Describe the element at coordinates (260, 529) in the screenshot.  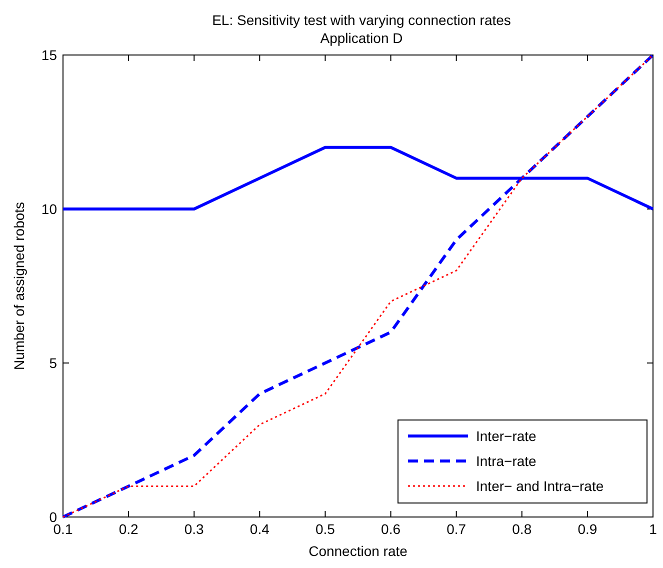
I see `x-tick-label: 0.4` at that location.